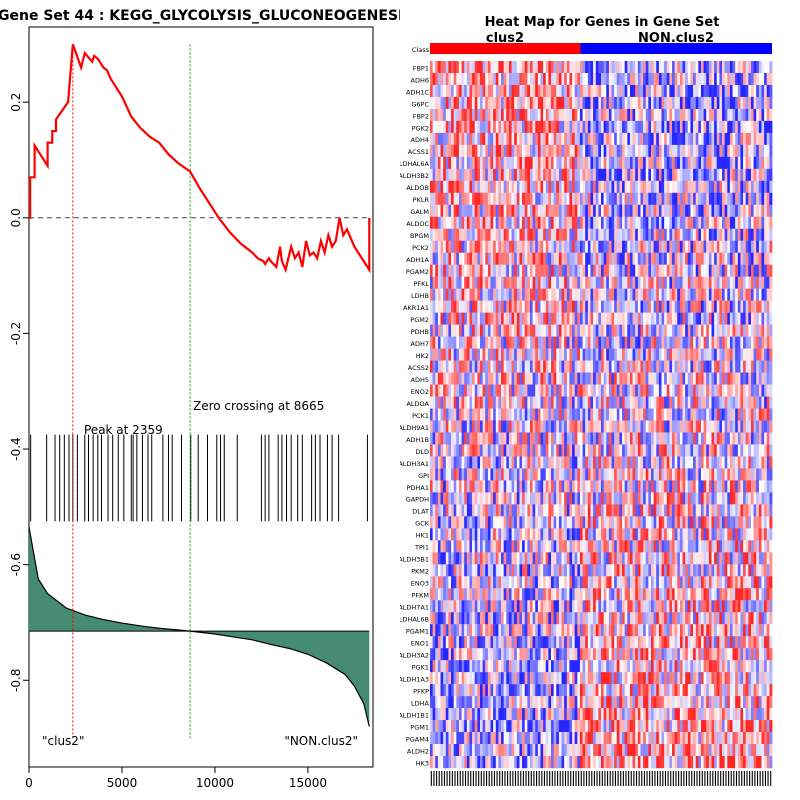  I want to click on gene-row-label: ADH1B, so click(417, 440).